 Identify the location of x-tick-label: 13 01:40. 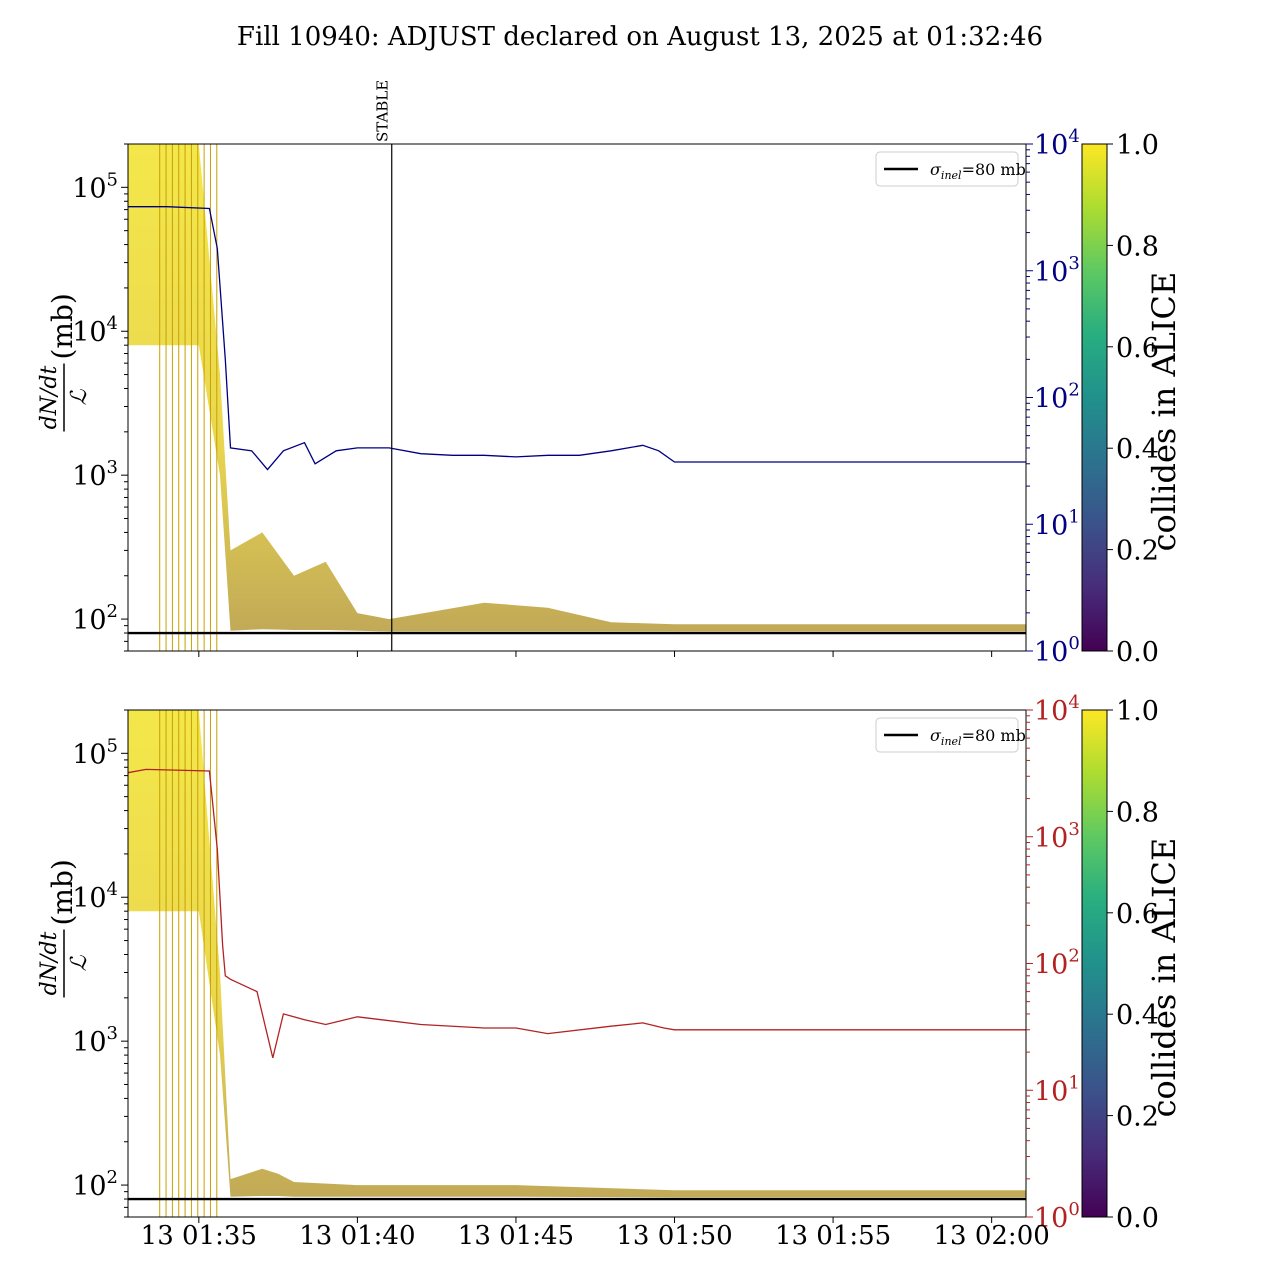
(357, 1236).